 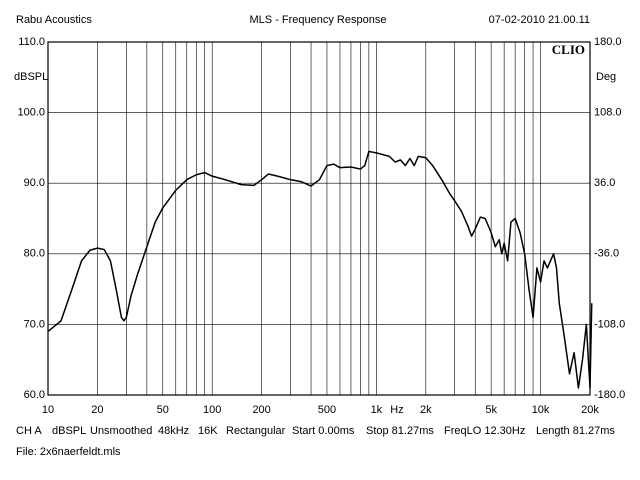 I want to click on footer-item: 16K, so click(x=208, y=431).